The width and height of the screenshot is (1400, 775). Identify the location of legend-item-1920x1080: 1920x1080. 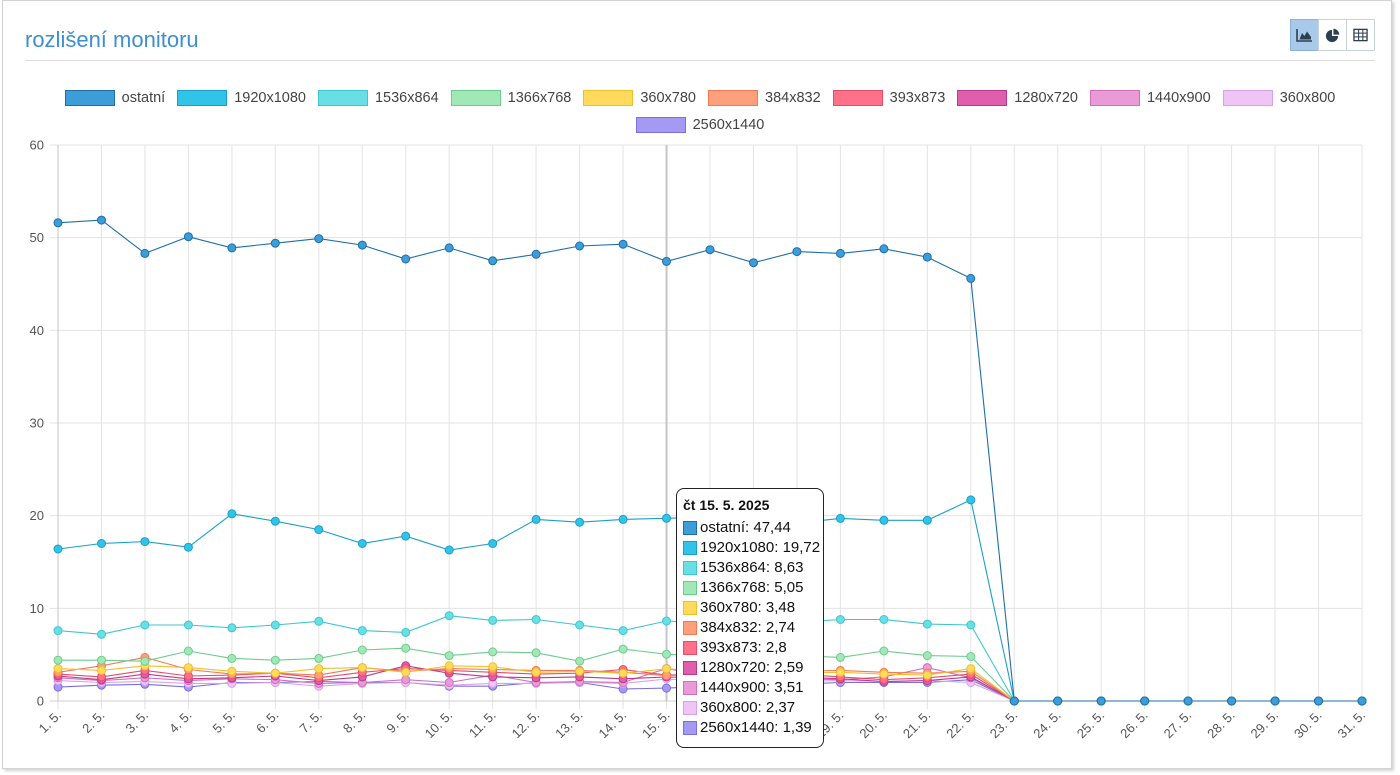
(241, 97).